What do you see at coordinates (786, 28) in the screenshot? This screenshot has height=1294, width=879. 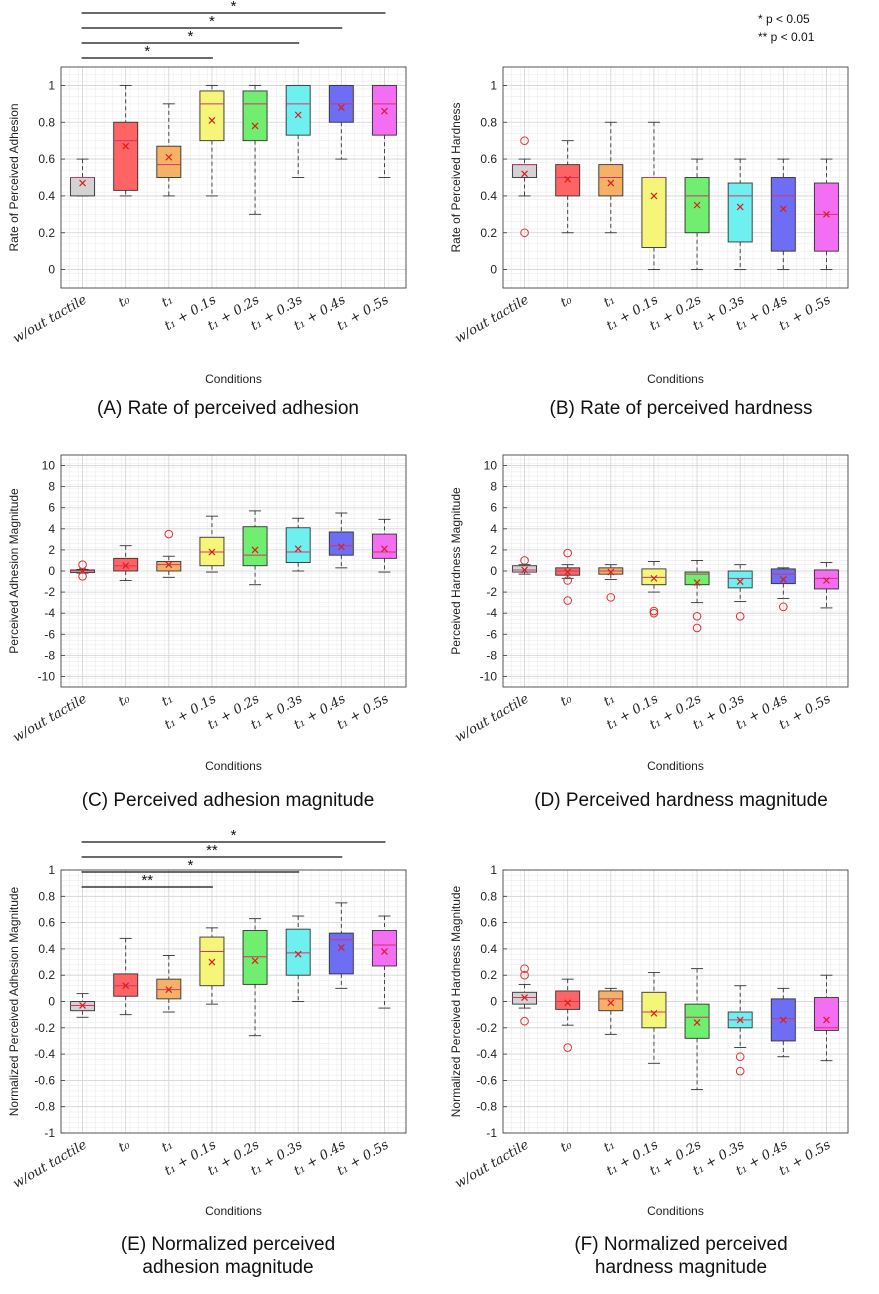 I see `significance-legend: * p < 0.05 ** p < 0.01` at bounding box center [786, 28].